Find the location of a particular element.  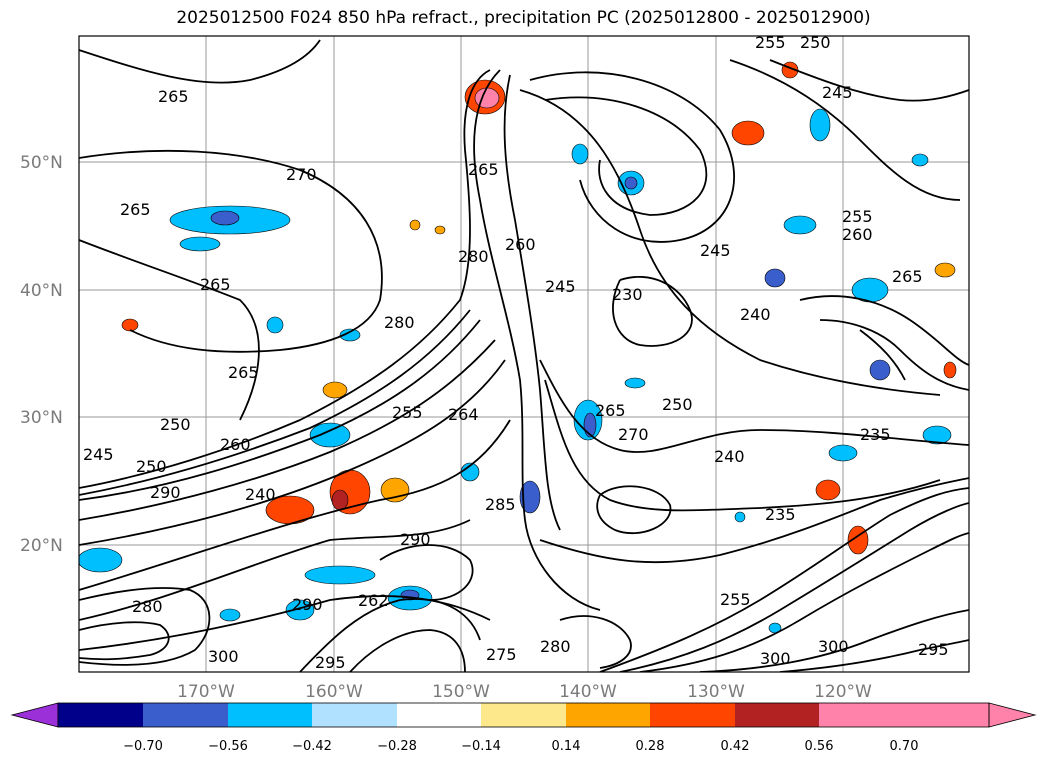

contour-label: 285 is located at coordinates (500, 504).